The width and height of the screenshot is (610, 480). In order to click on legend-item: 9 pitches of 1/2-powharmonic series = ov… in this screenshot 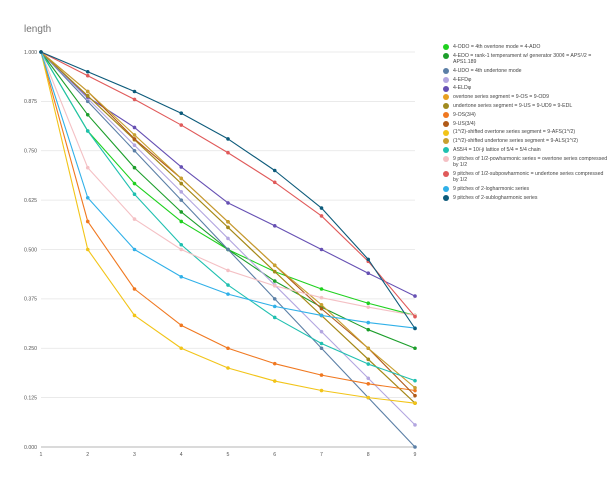, I will do `click(525, 162)`.